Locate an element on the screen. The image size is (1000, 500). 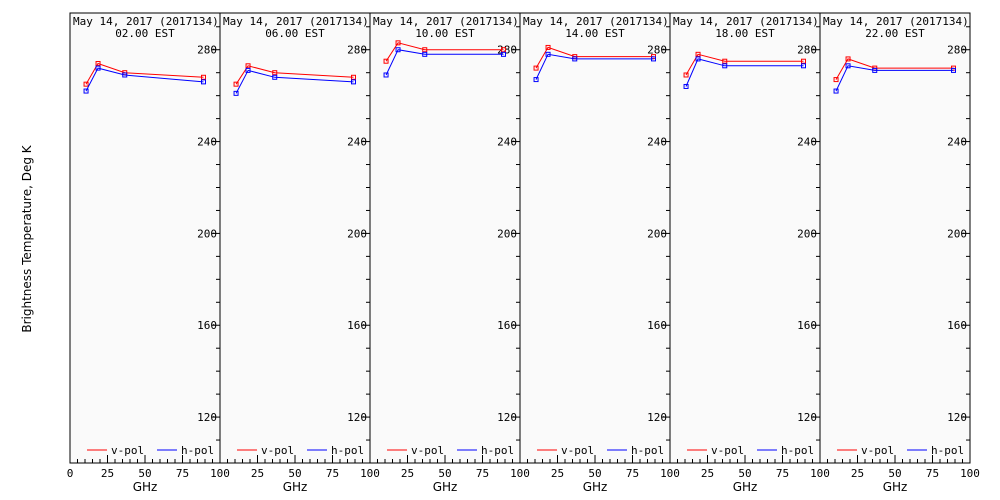
panel-time: 02.00 EST is located at coordinates (145, 33).